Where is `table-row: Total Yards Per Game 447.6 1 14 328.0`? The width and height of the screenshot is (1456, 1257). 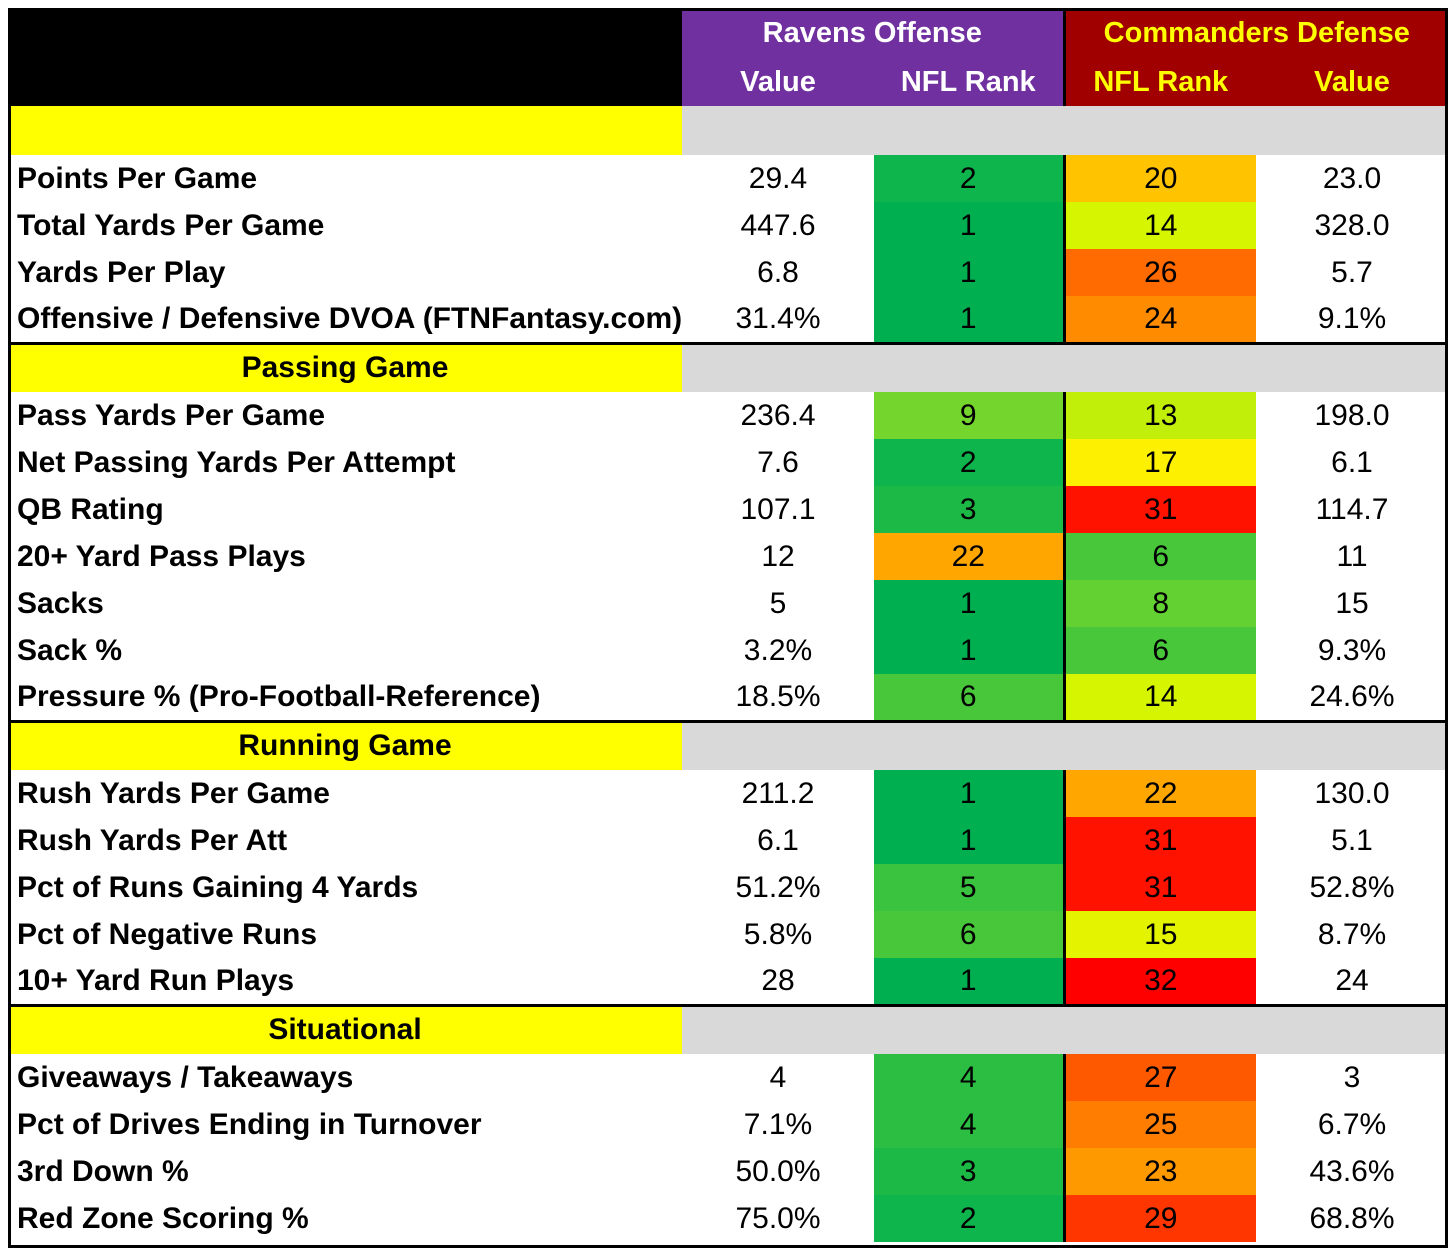 table-row: Total Yards Per Game 447.6 1 14 328.0 is located at coordinates (728, 225).